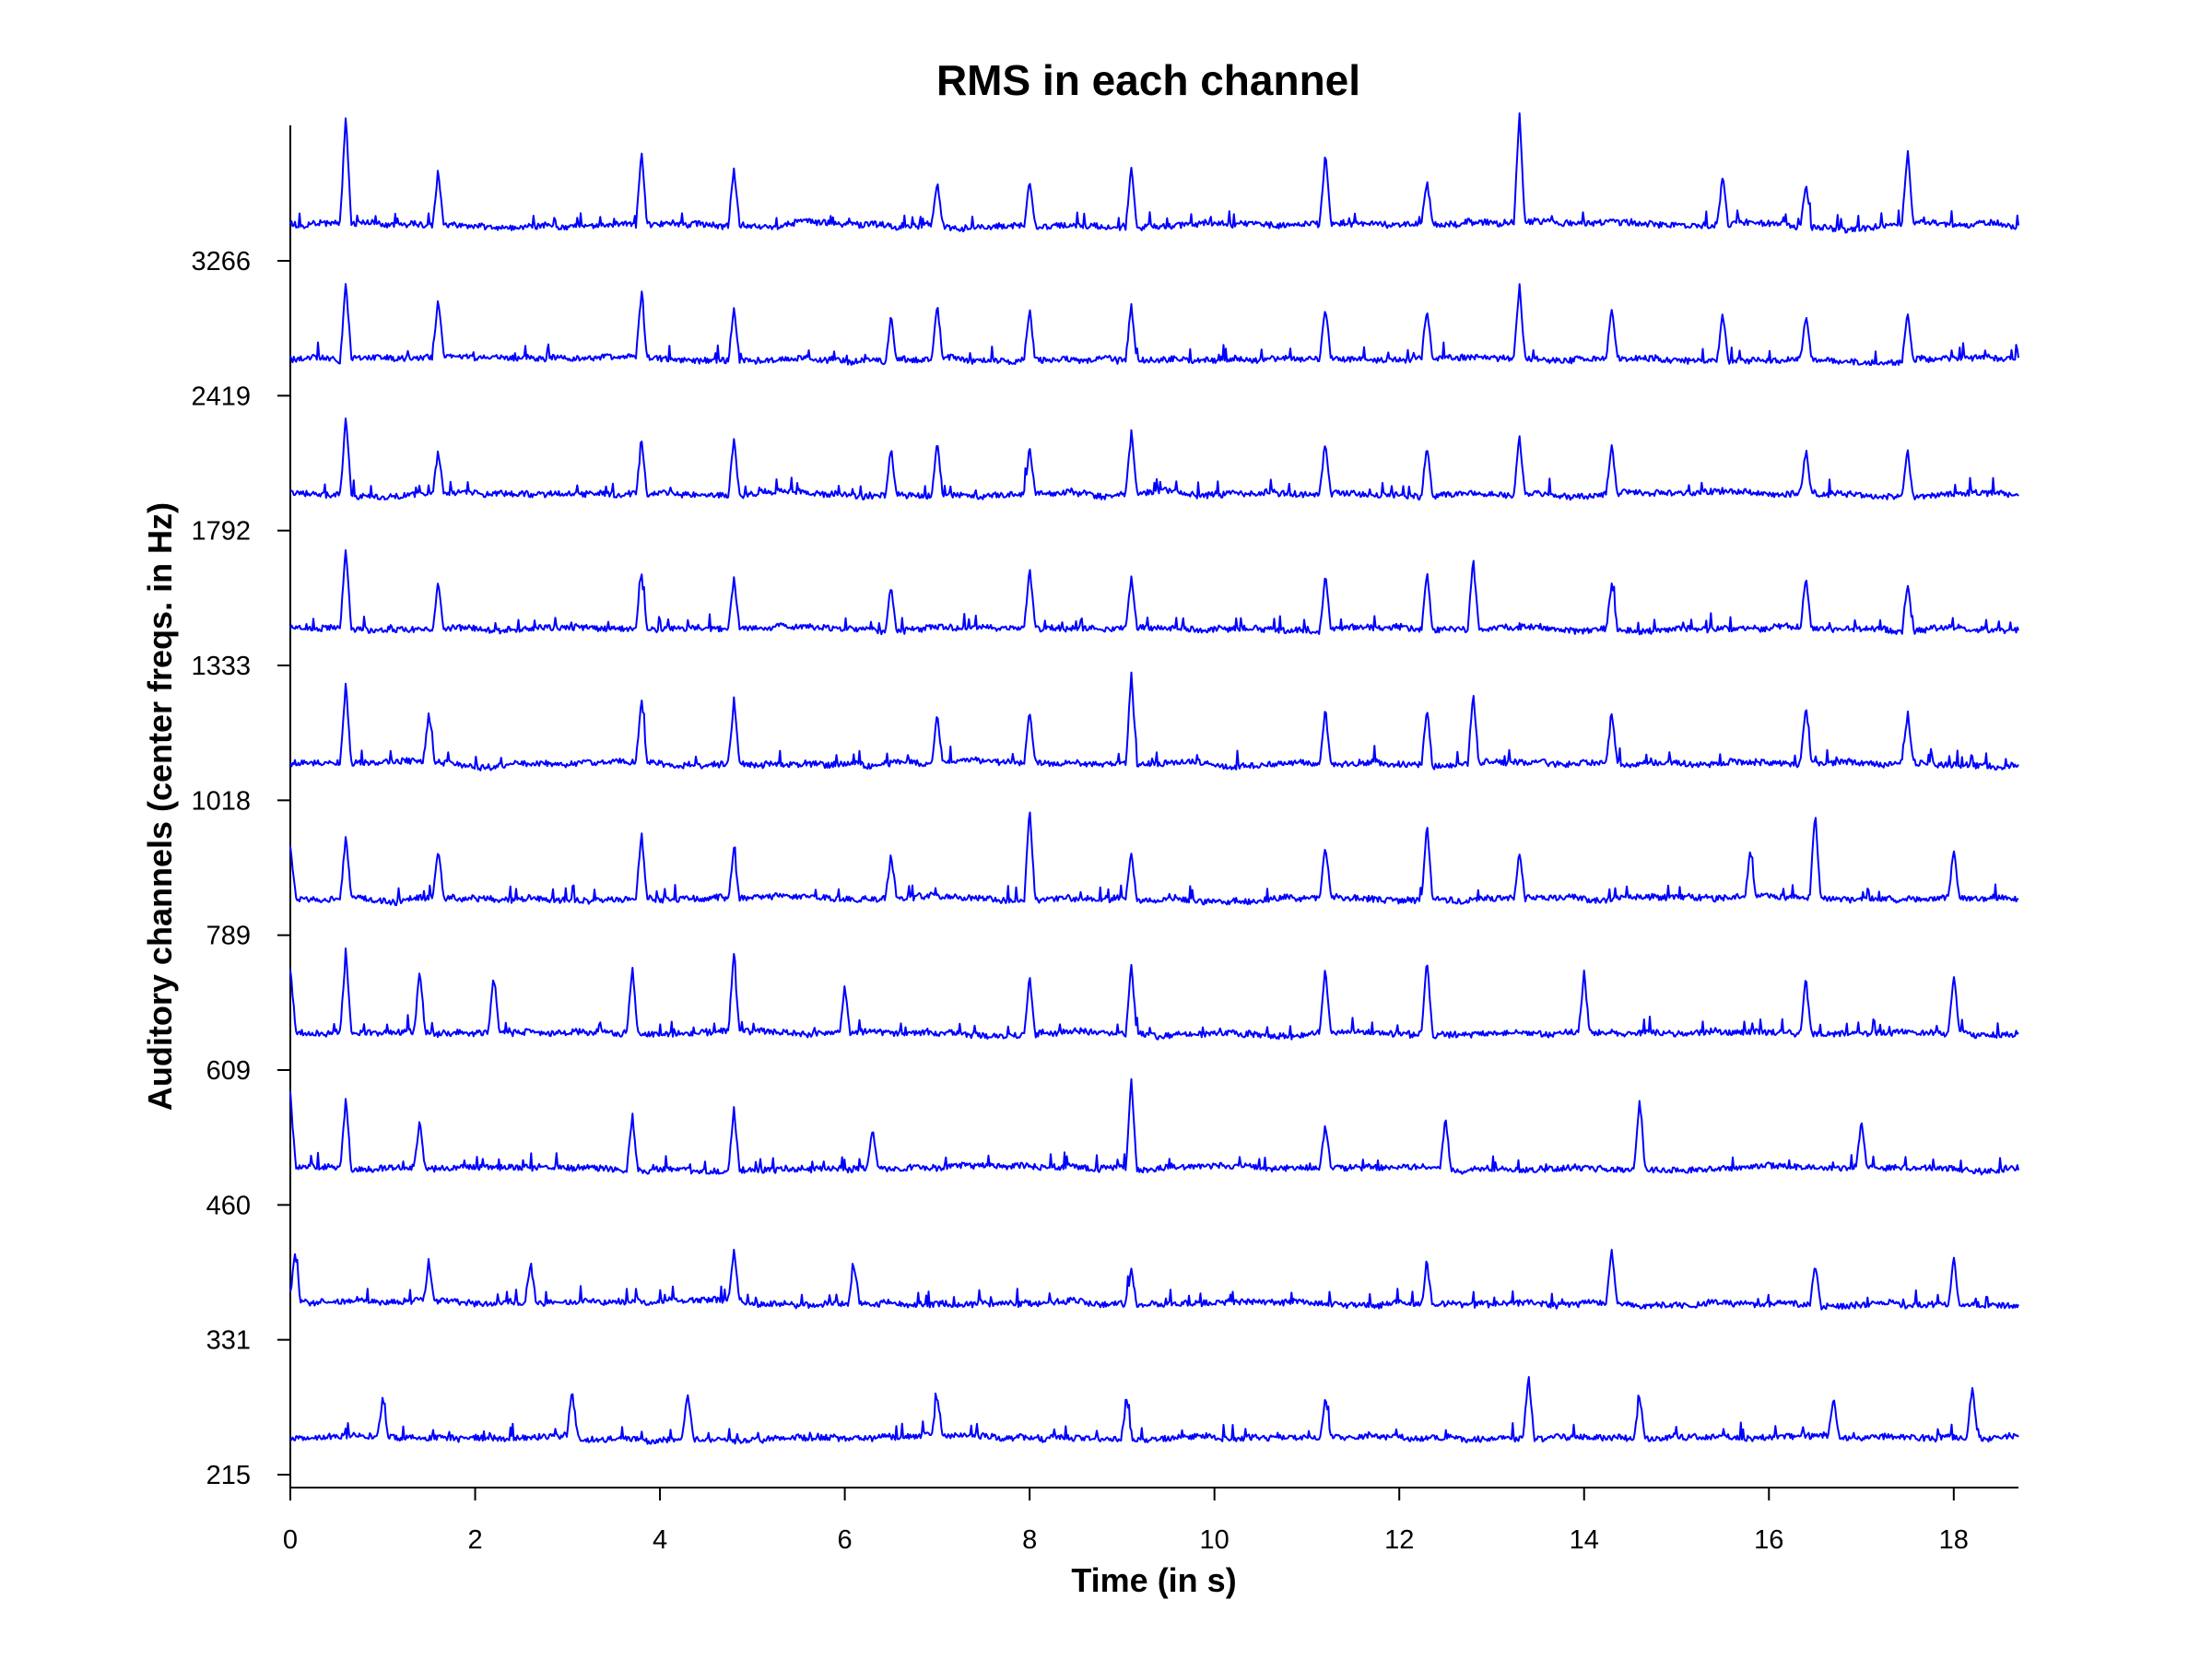  What do you see at coordinates (1126, 1521) in the screenshot?
I see `x-axis-ticks: 0 2 4 6 8 10 12 14 16 18` at bounding box center [1126, 1521].